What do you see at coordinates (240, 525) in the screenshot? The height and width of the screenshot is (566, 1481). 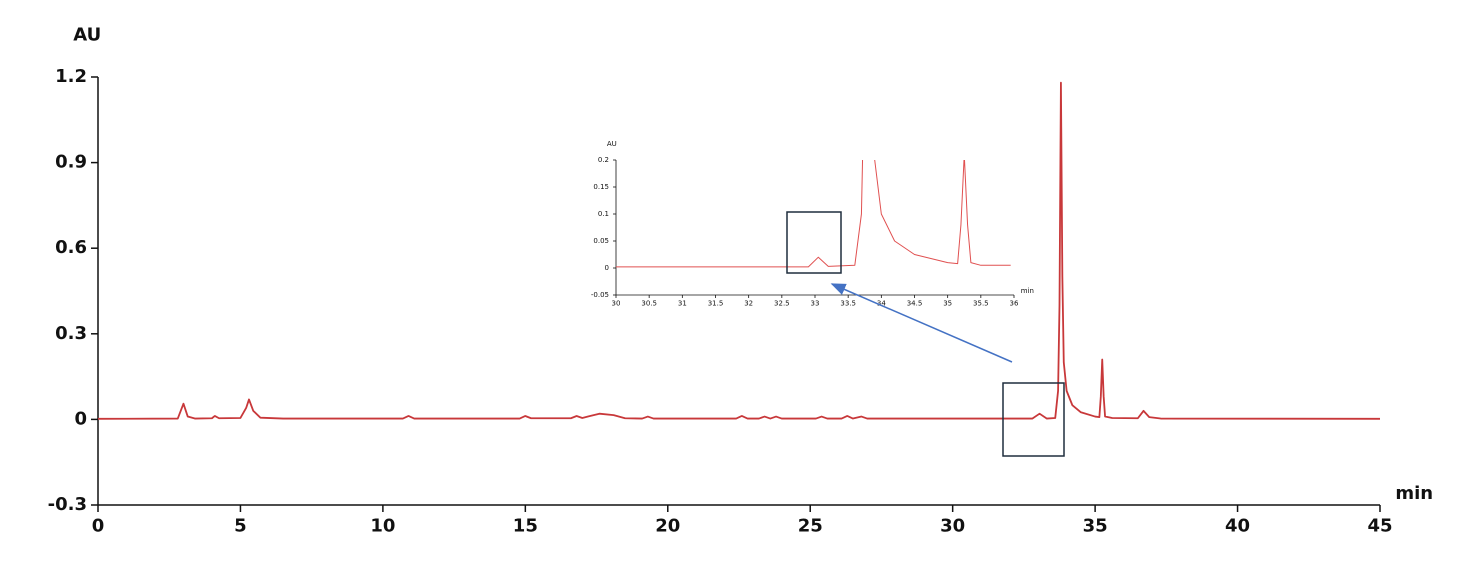 I see `x-tick-label: 5` at bounding box center [240, 525].